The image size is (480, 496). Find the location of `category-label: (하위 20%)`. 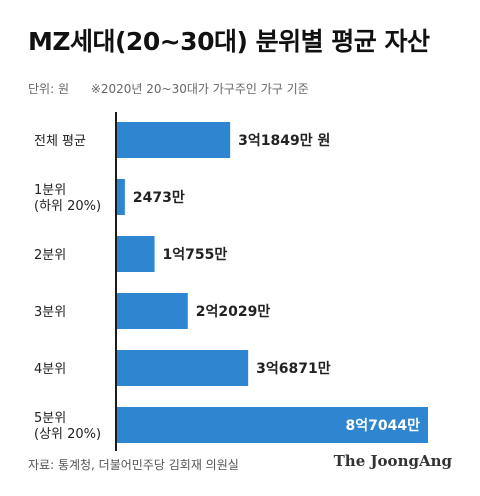

category-label: (하위 20%) is located at coordinates (67, 206).